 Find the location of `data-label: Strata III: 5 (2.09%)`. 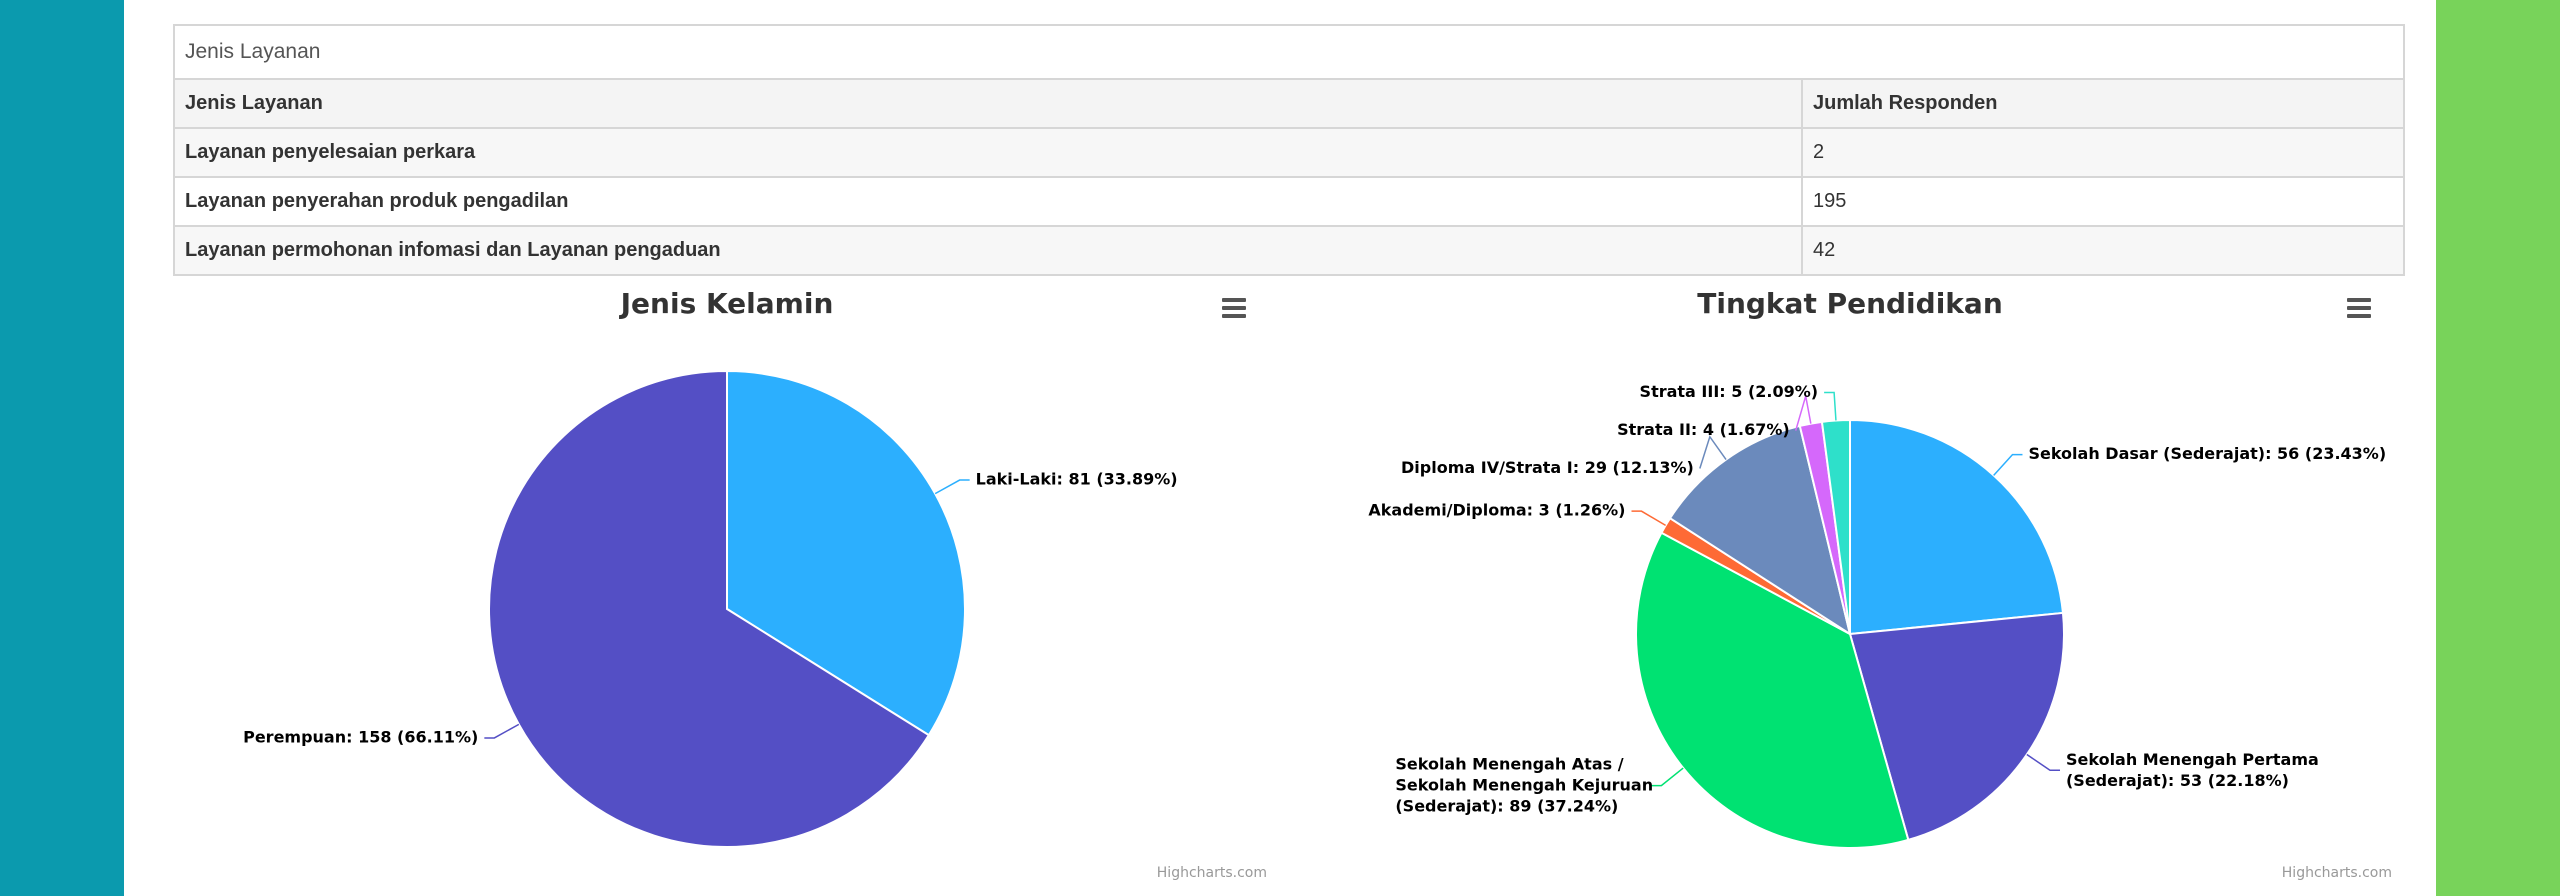

data-label: Strata III: 5 (2.09%) is located at coordinates (1729, 391).